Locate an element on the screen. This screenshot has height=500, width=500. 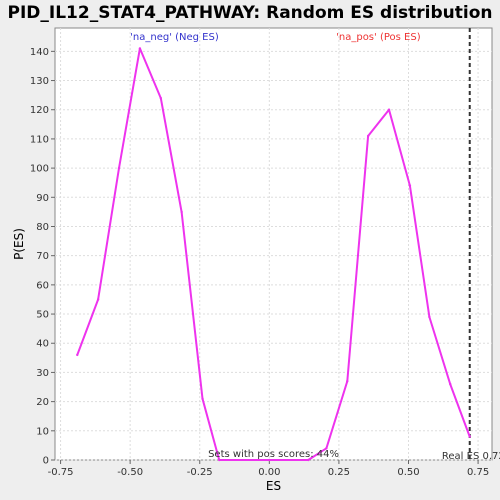
y-tick-label: 90 is located at coordinates (42, 198).